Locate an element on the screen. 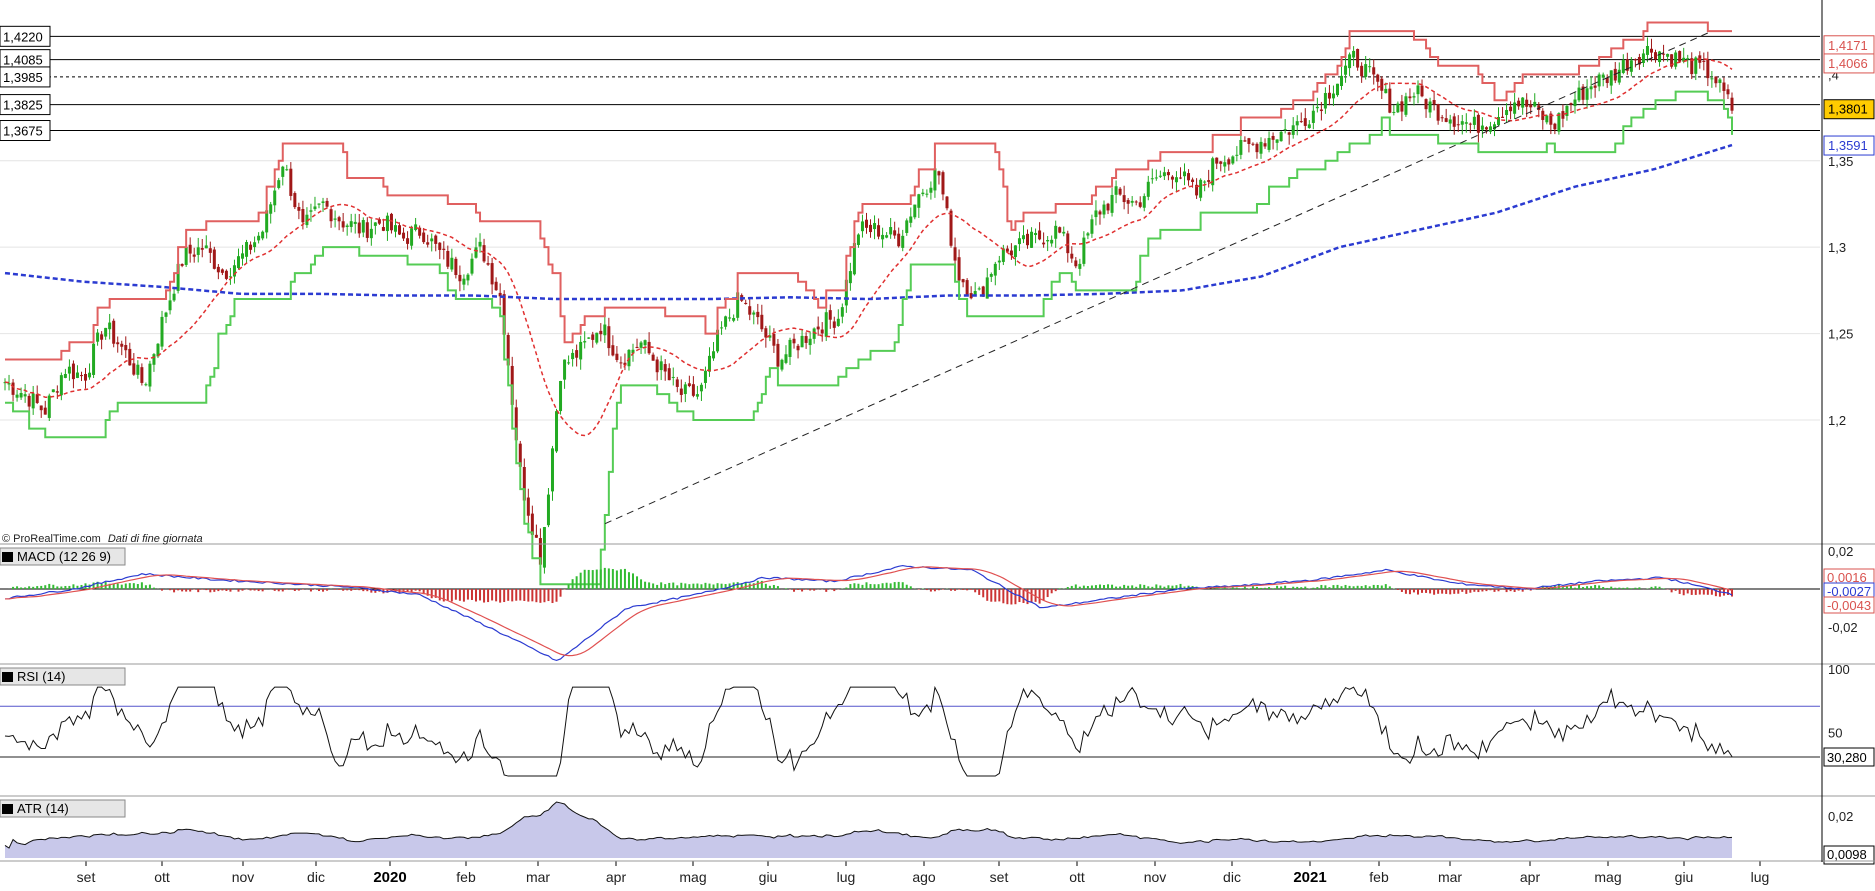 This screenshot has height=891, width=1875. x-tick-label: apr is located at coordinates (1530, 877).